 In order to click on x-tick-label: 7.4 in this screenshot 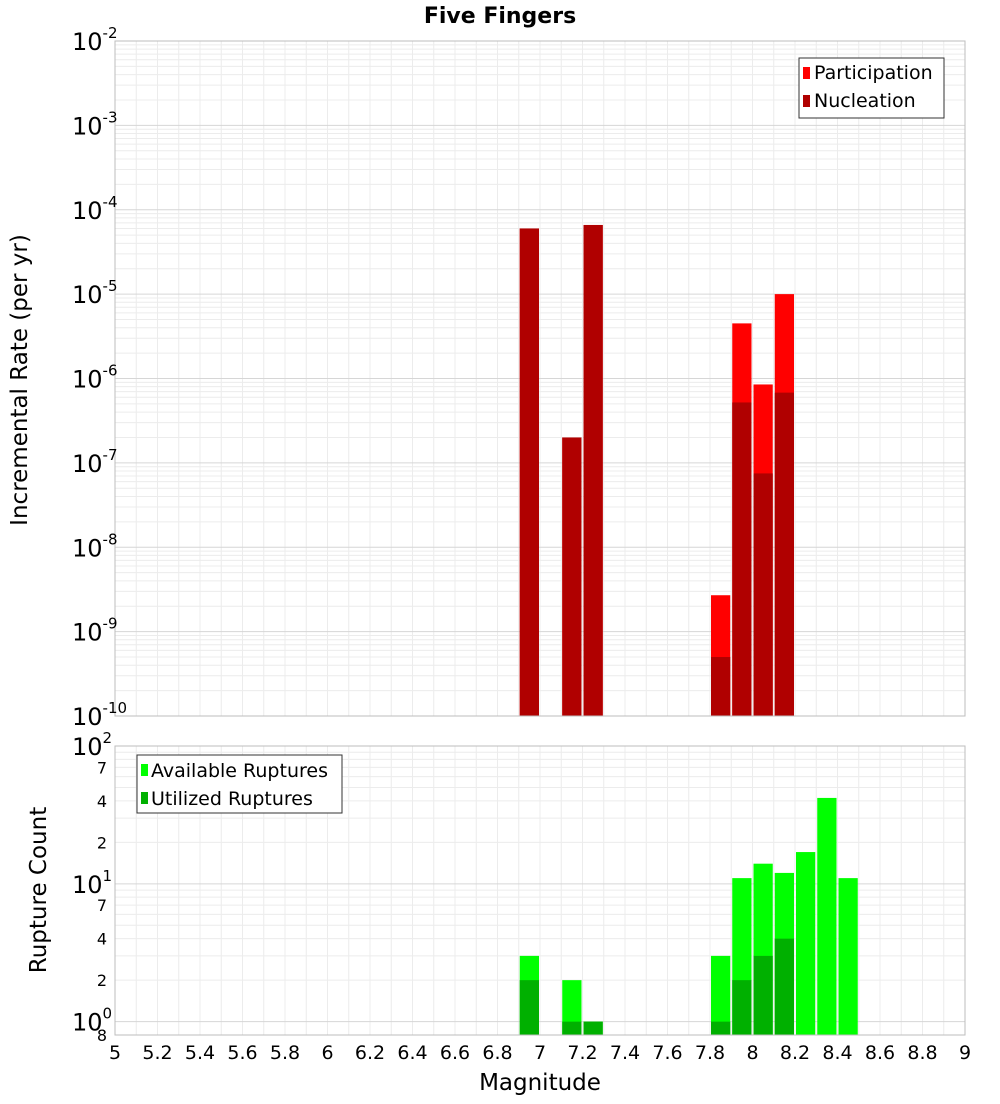, I will do `click(625, 1053)`.